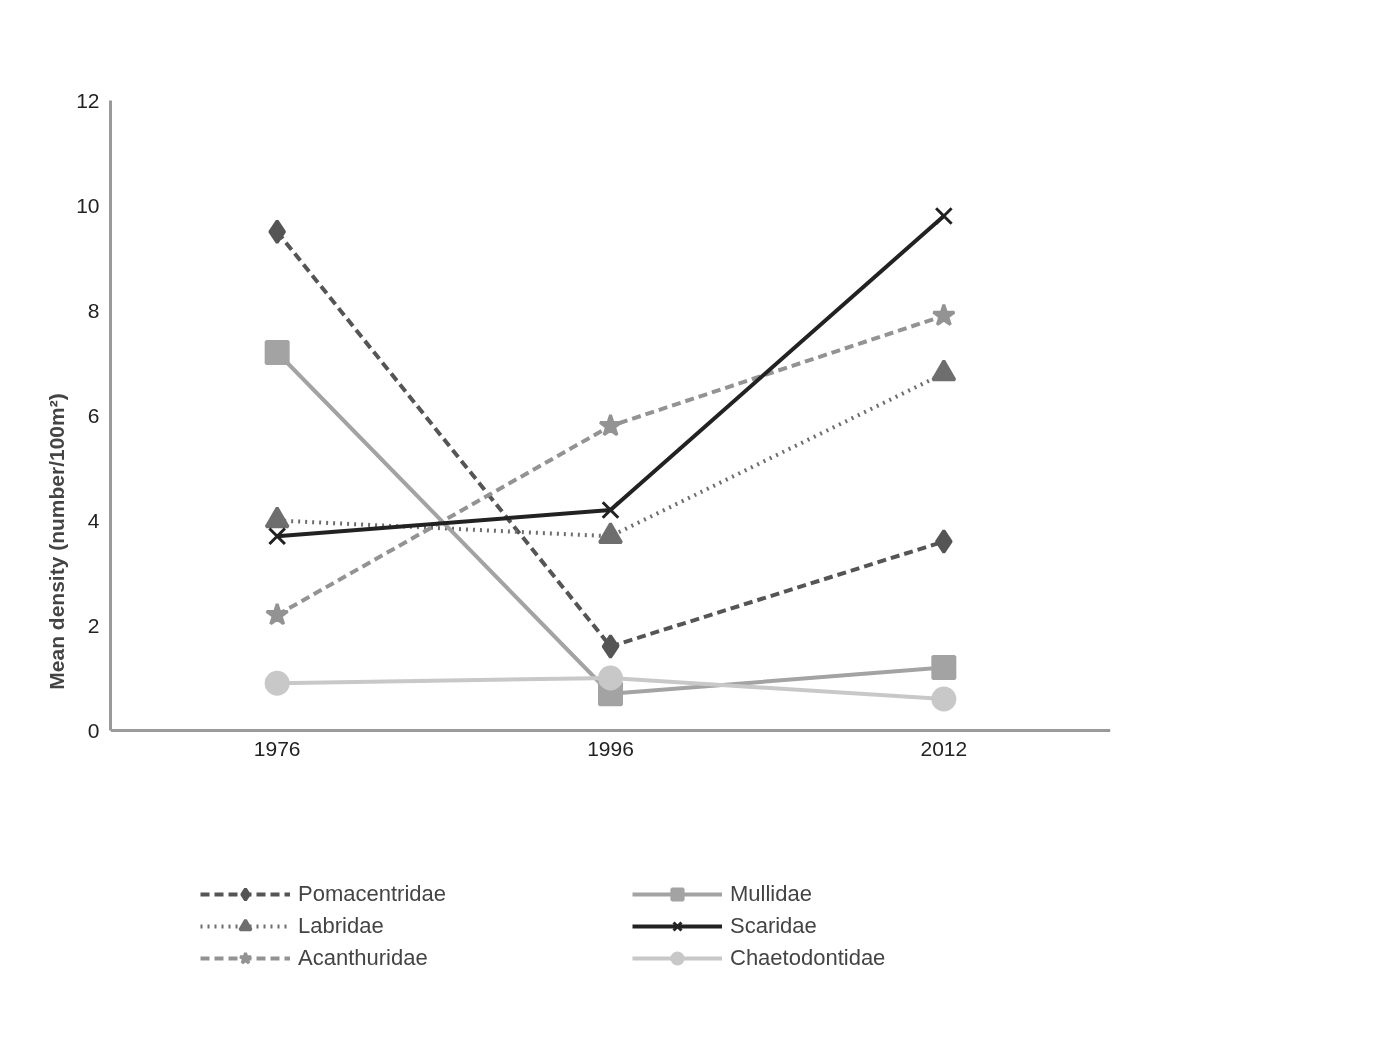 This screenshot has height=1051, width=1400. Describe the element at coordinates (88, 205) in the screenshot. I see `y-tick-label: 10` at that location.